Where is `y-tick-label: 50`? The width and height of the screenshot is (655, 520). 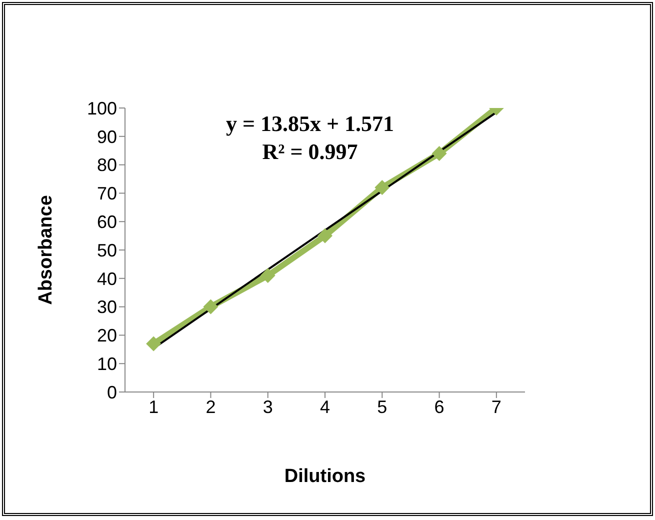
y-tick-label: 50 is located at coordinates (106, 250).